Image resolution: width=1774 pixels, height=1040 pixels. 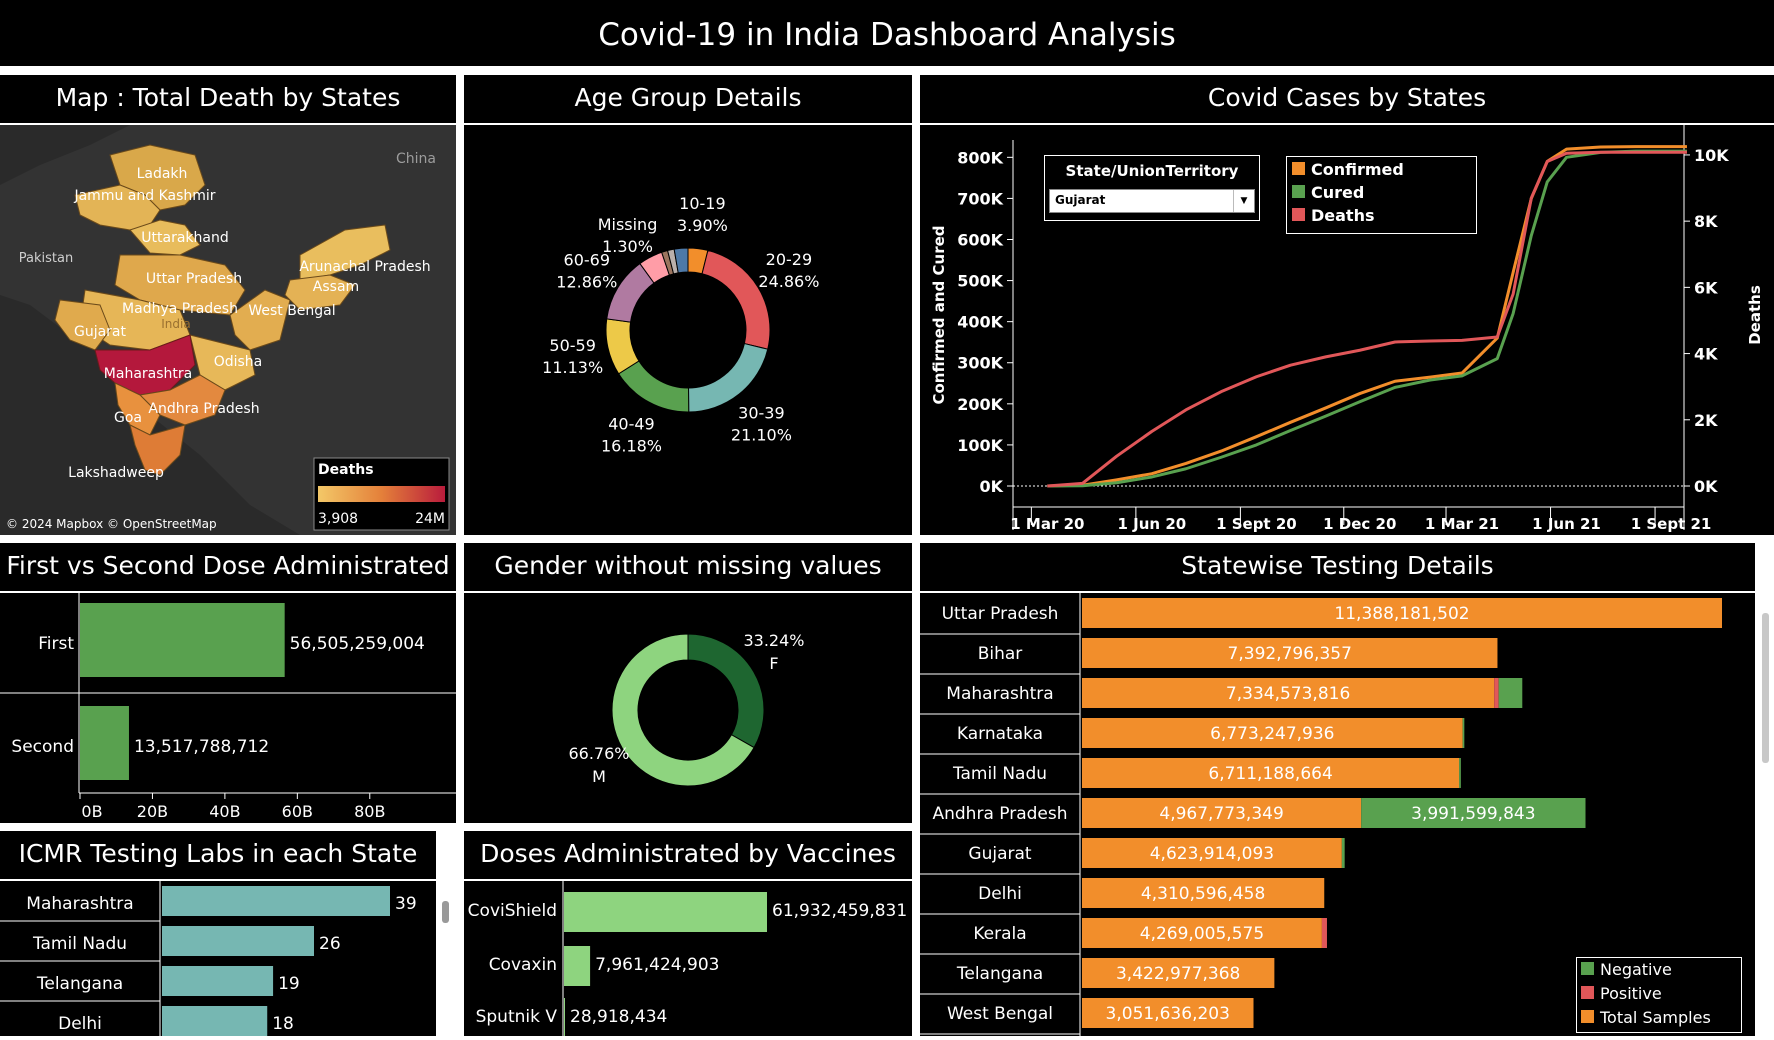 I want to click on gender-f-label: F, so click(x=773, y=663).